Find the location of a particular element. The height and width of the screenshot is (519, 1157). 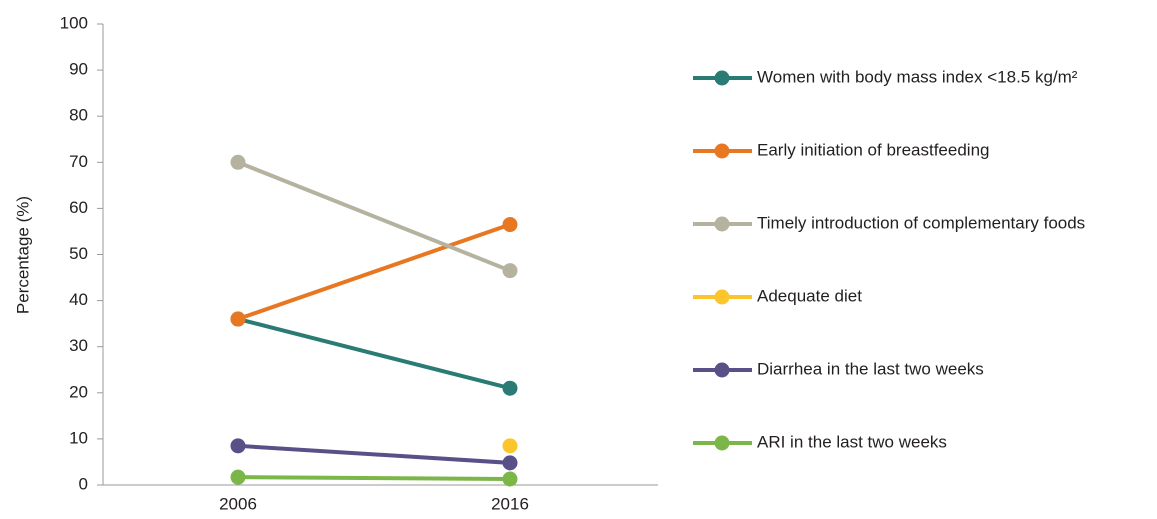

legend-label: Women with body mass index <18.5 kg/m² is located at coordinates (917, 76).